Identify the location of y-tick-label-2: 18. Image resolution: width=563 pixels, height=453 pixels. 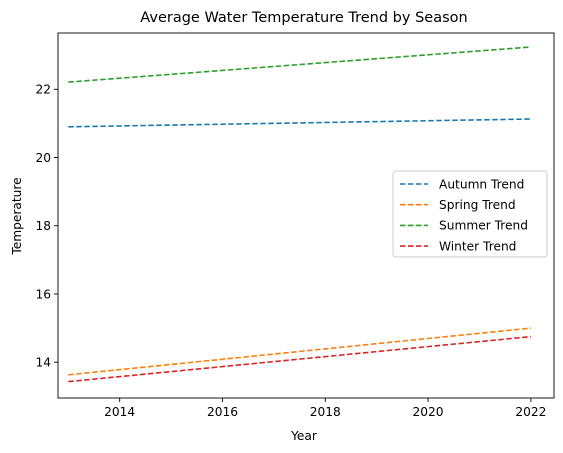
(43, 226).